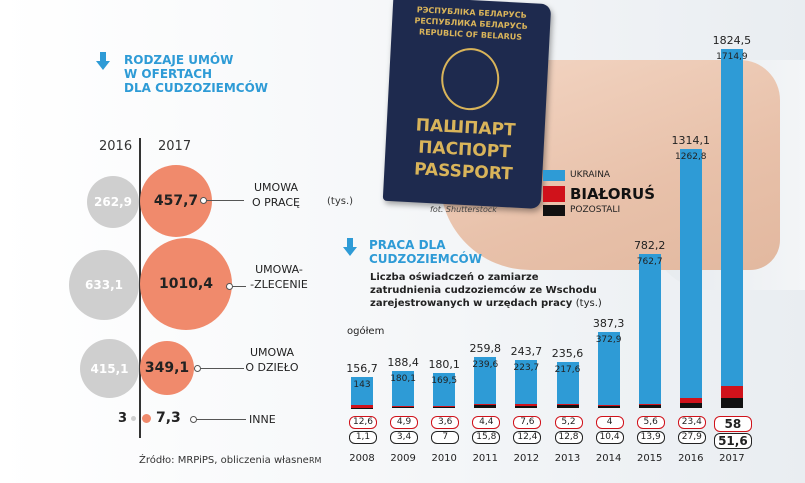 The height and width of the screenshot is (483, 805). I want to click on row-label-umowa-o-dzielo: UMOWA O DZIEŁO, so click(272, 360).